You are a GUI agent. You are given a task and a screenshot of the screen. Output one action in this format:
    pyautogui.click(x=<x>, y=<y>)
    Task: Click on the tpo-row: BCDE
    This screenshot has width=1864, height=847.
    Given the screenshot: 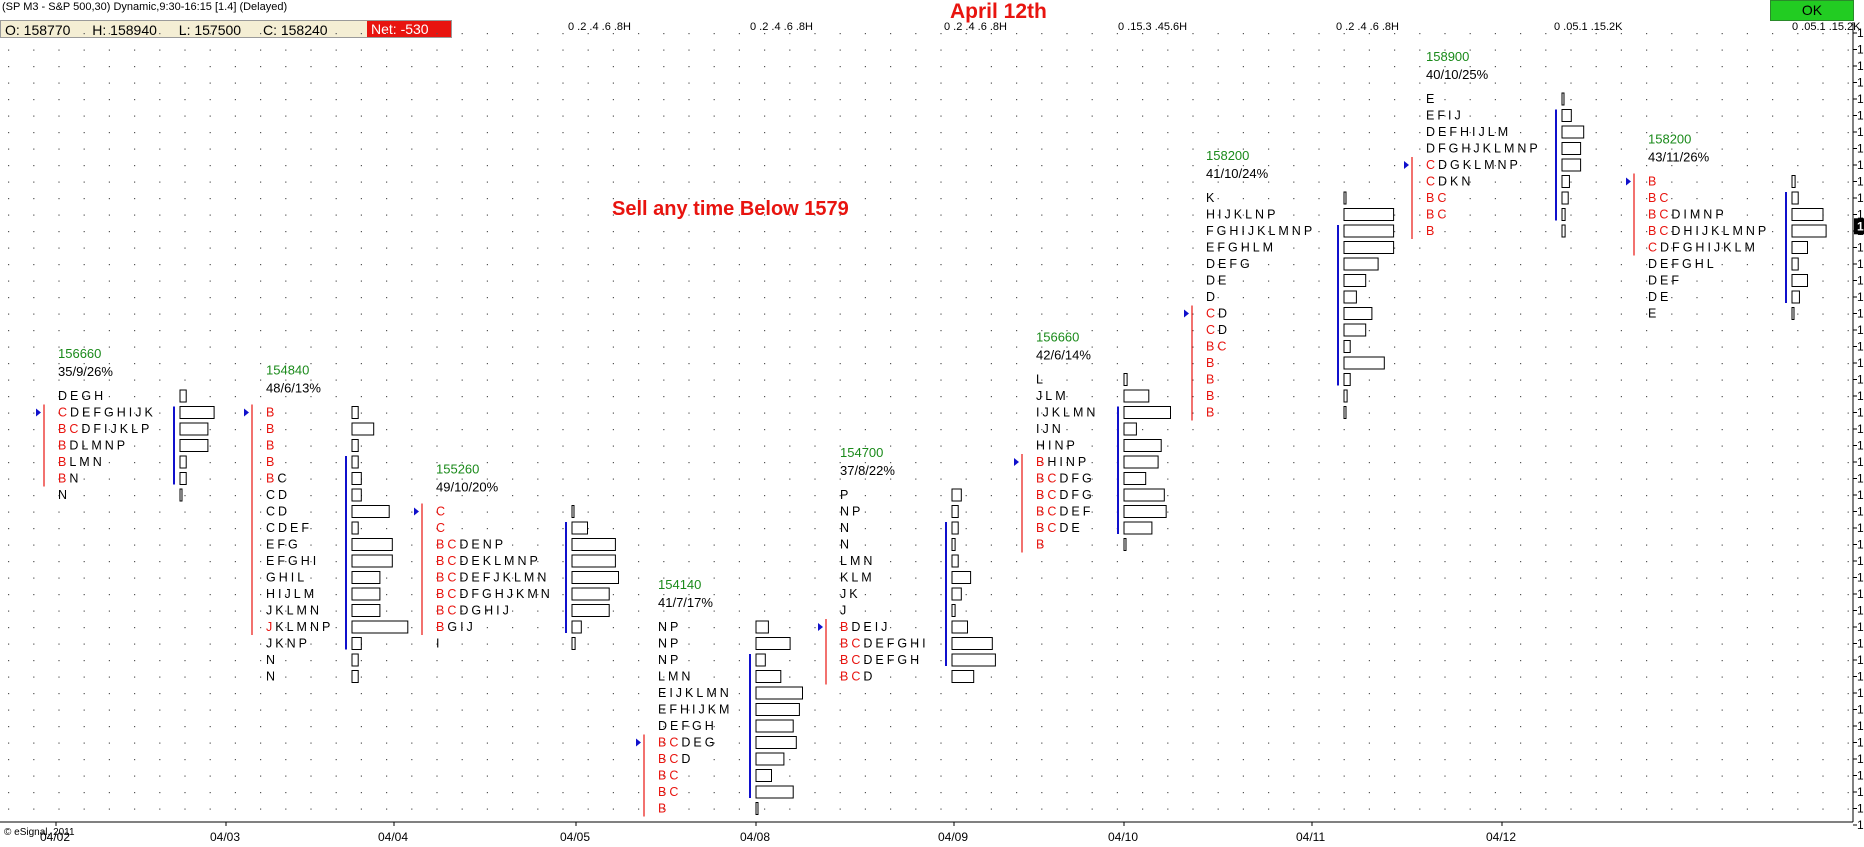 What is the action you would take?
    pyautogui.click(x=1059, y=528)
    